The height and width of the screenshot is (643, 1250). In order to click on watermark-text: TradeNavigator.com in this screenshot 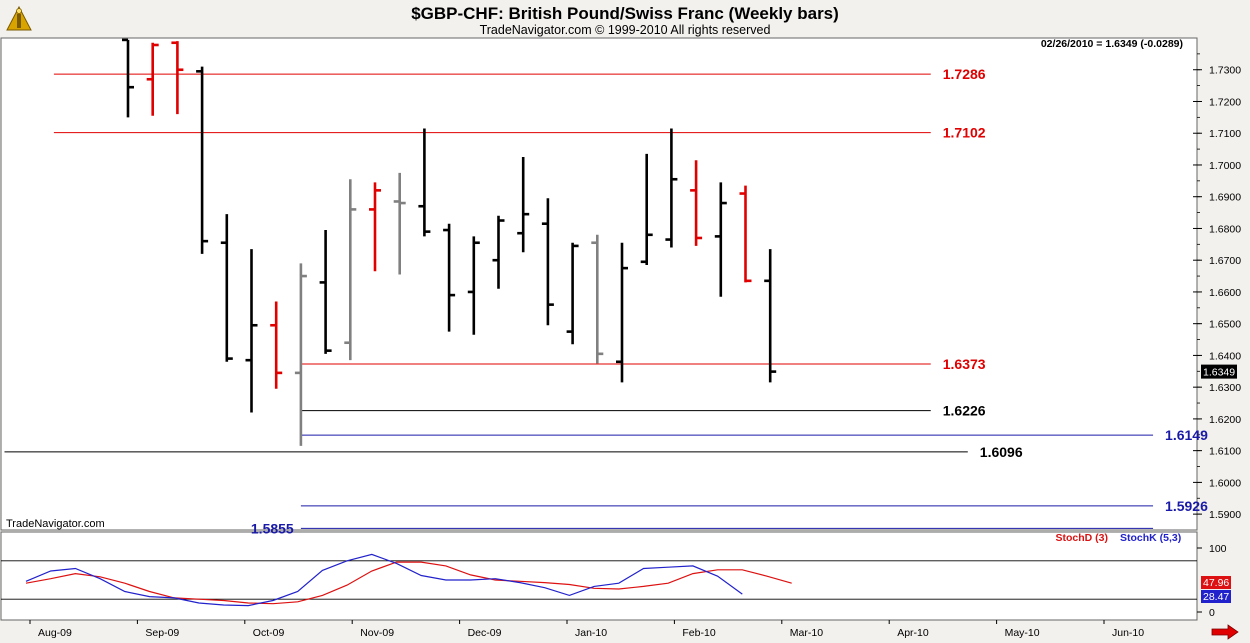, I will do `click(55, 524)`.